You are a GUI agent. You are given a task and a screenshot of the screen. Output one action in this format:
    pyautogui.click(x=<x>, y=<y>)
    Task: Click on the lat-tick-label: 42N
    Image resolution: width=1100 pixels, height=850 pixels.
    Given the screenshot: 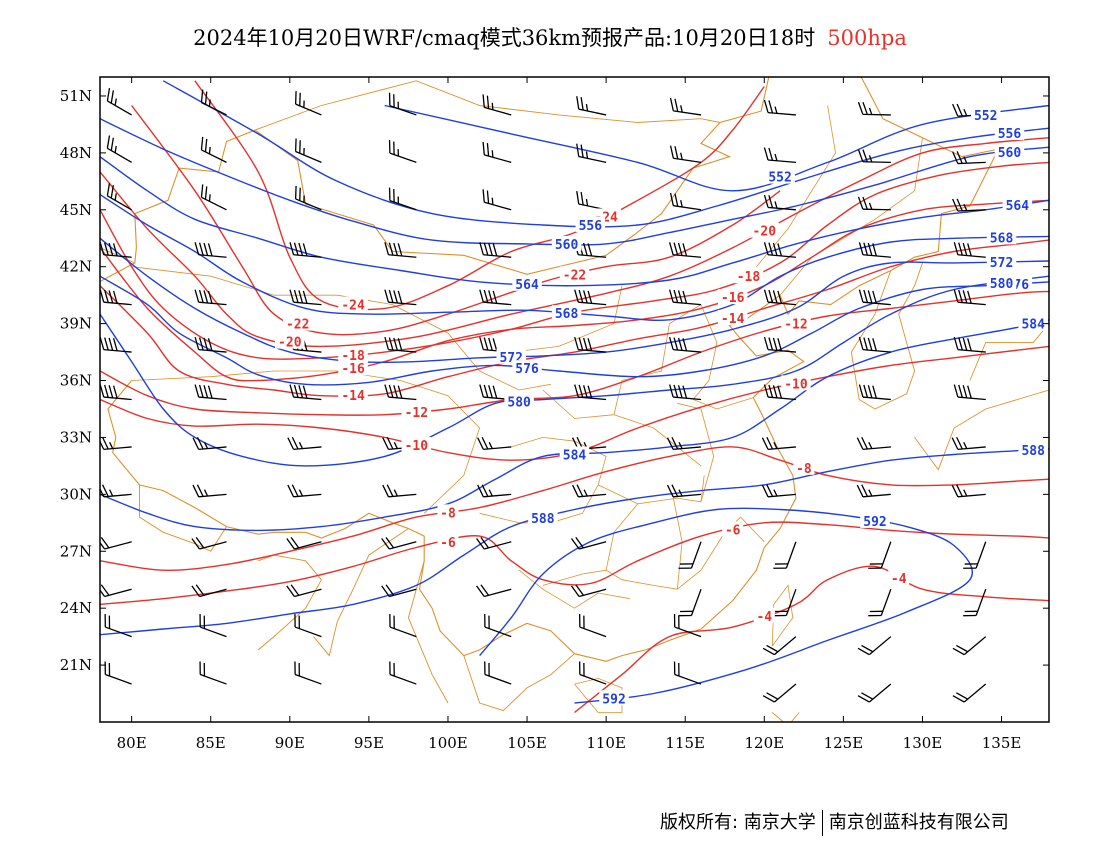 What is the action you would take?
    pyautogui.click(x=76, y=267)
    